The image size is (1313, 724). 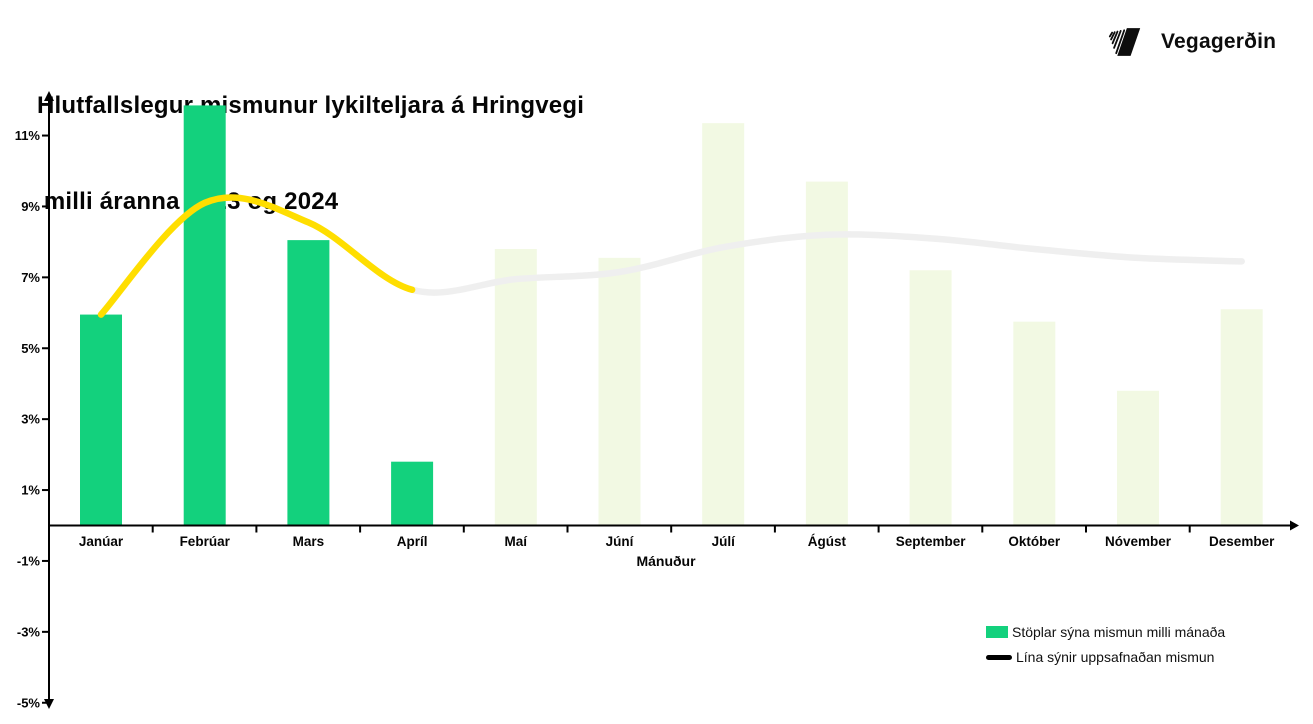 What do you see at coordinates (1219, 41) in the screenshot?
I see `vegagerdin-logo-text: Vegagerðin` at bounding box center [1219, 41].